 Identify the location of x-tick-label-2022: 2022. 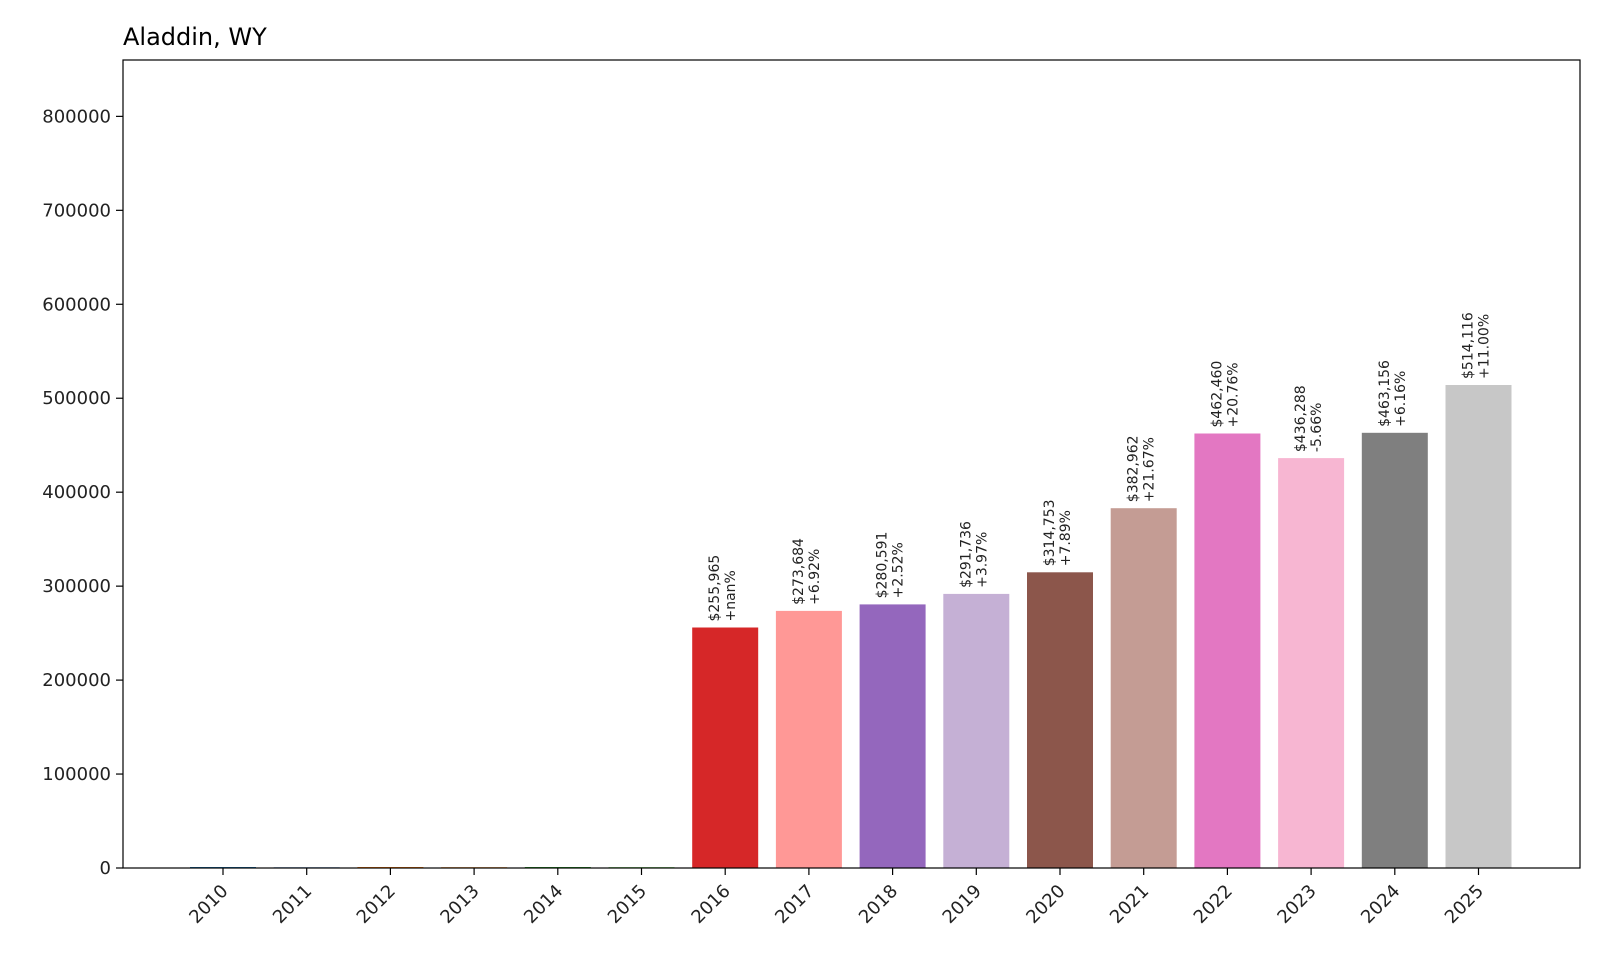
(1213, 904).